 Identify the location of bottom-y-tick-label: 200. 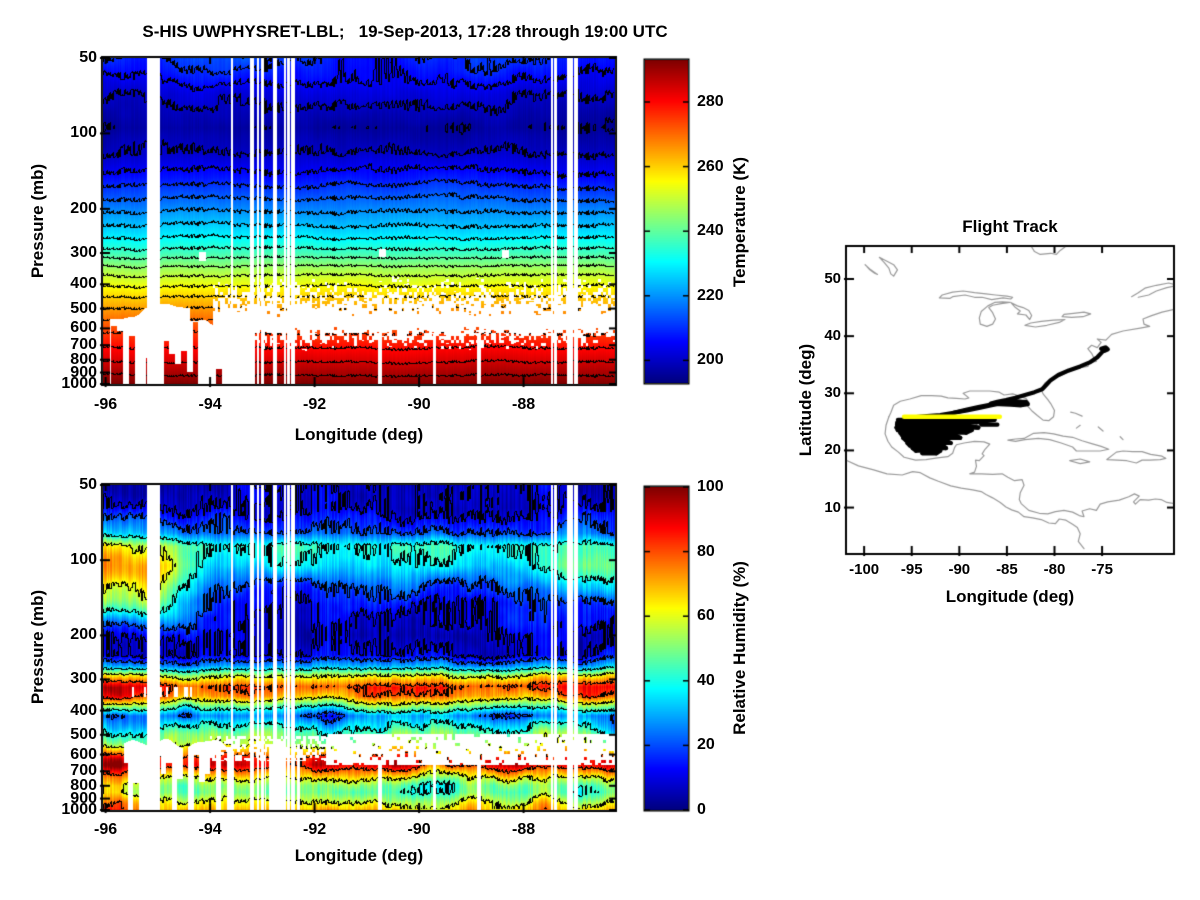
(83, 635).